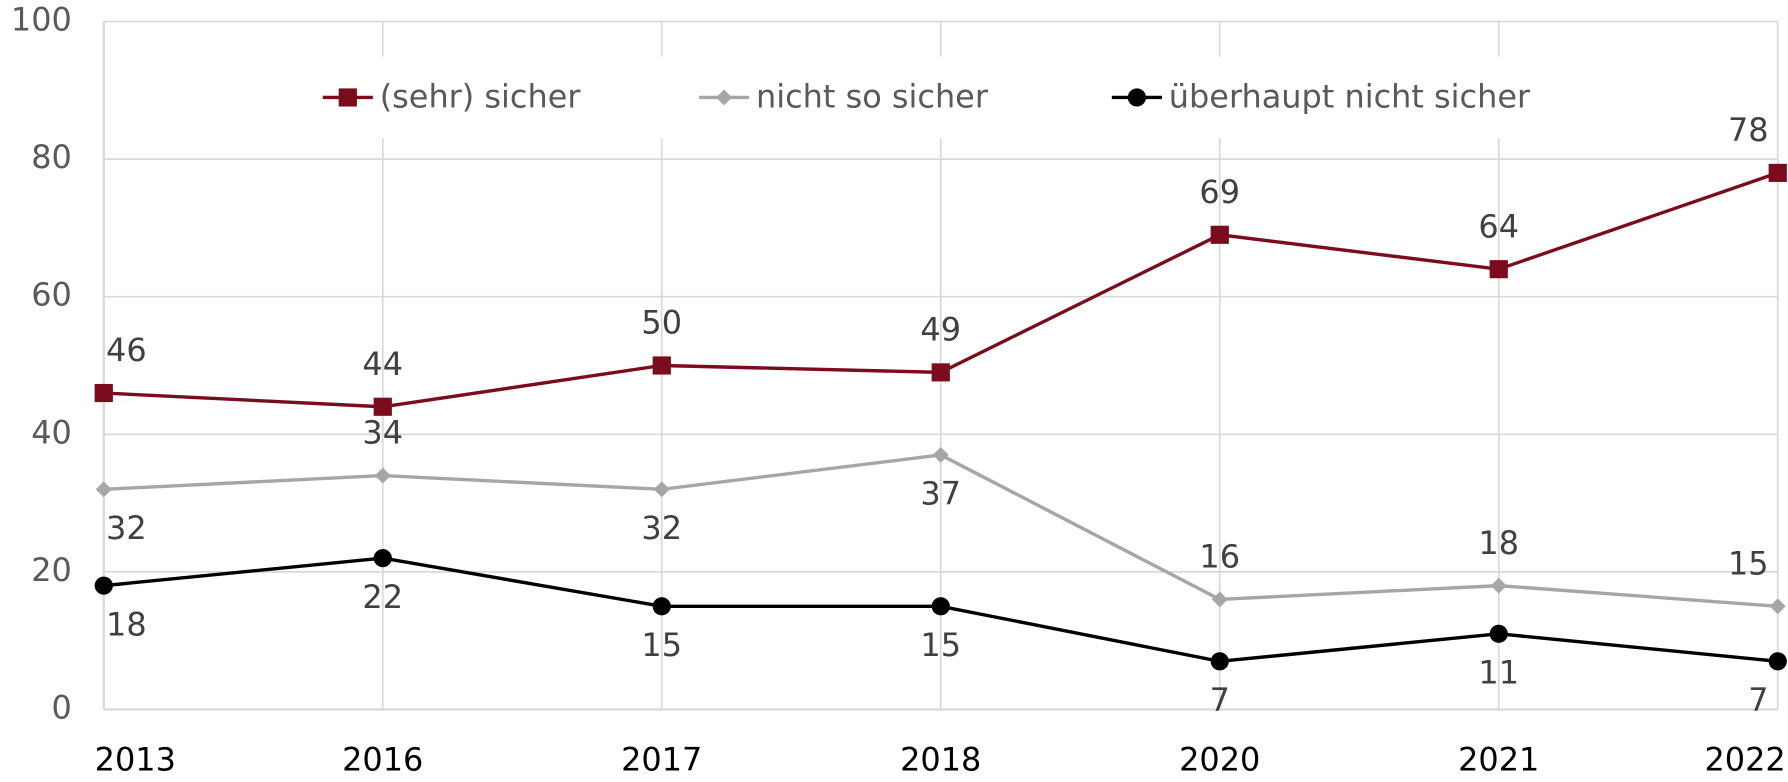 This screenshot has height=782, width=1788. Describe the element at coordinates (872, 97) in the screenshot. I see `legend-label: nicht so sicher` at that location.